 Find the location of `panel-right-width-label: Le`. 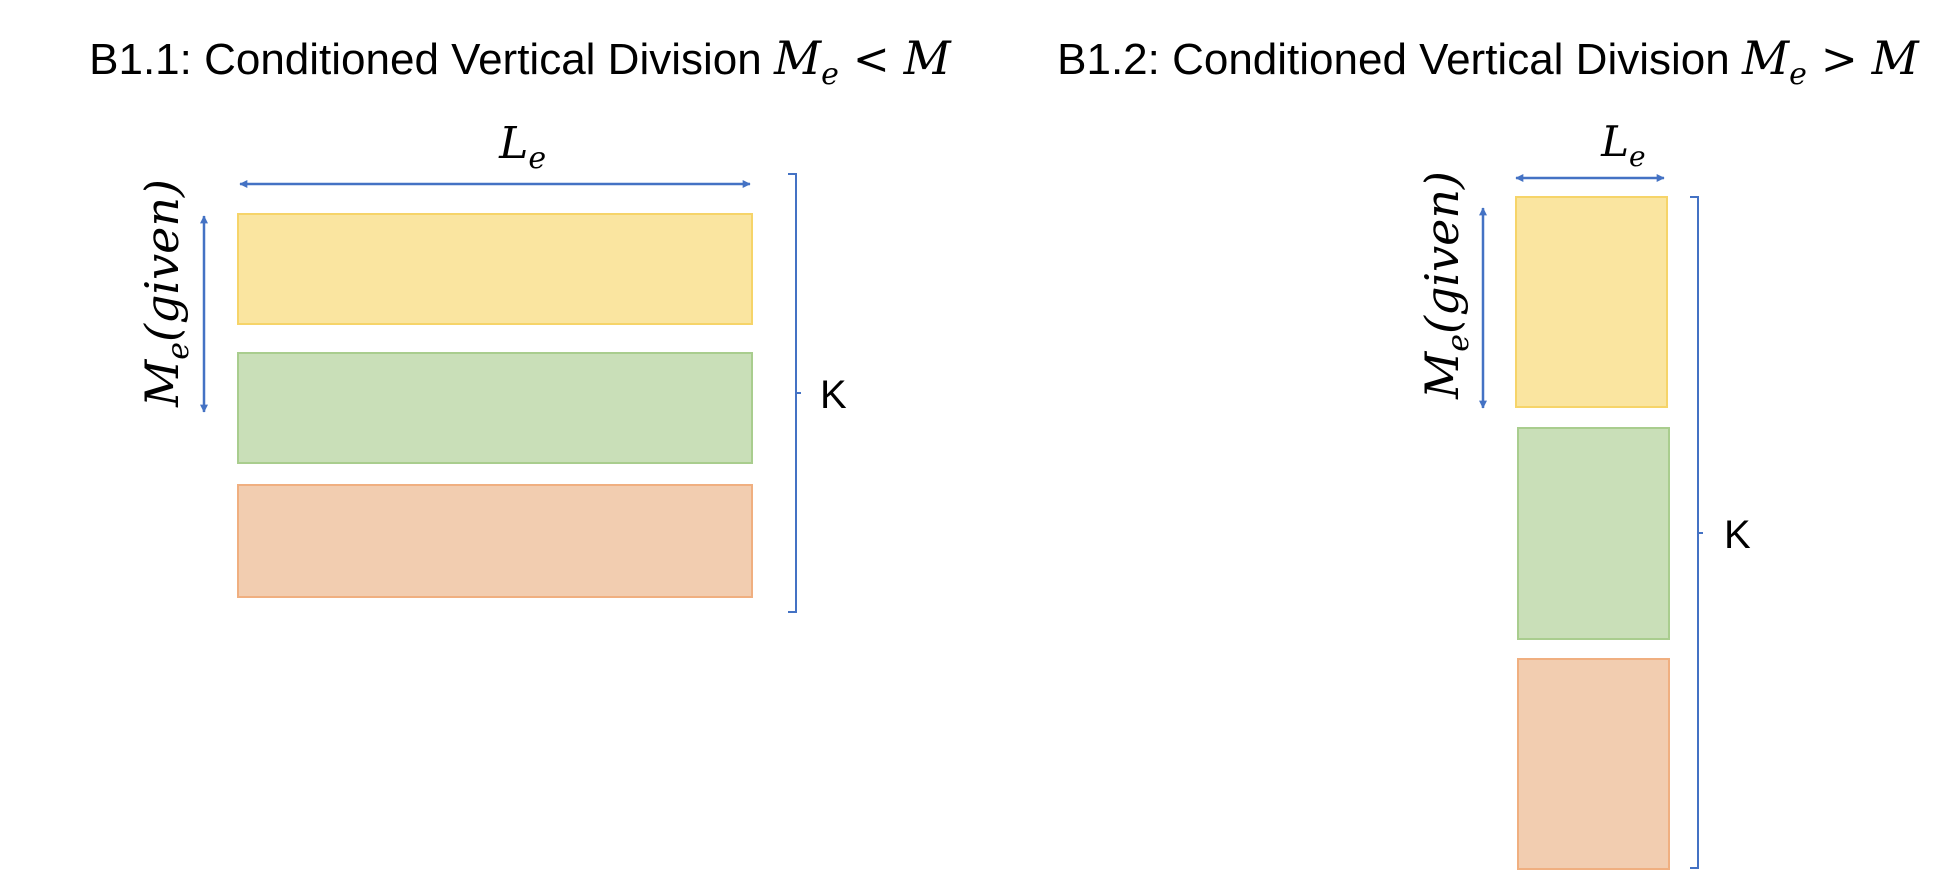

panel-right-width-label: Le is located at coordinates (1619, 145).